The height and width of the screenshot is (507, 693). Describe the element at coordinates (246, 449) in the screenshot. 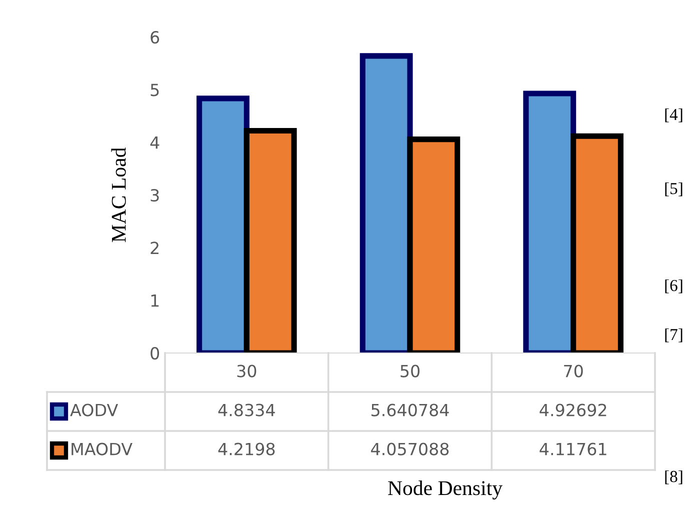

I see `data-label: 4.2198` at that location.